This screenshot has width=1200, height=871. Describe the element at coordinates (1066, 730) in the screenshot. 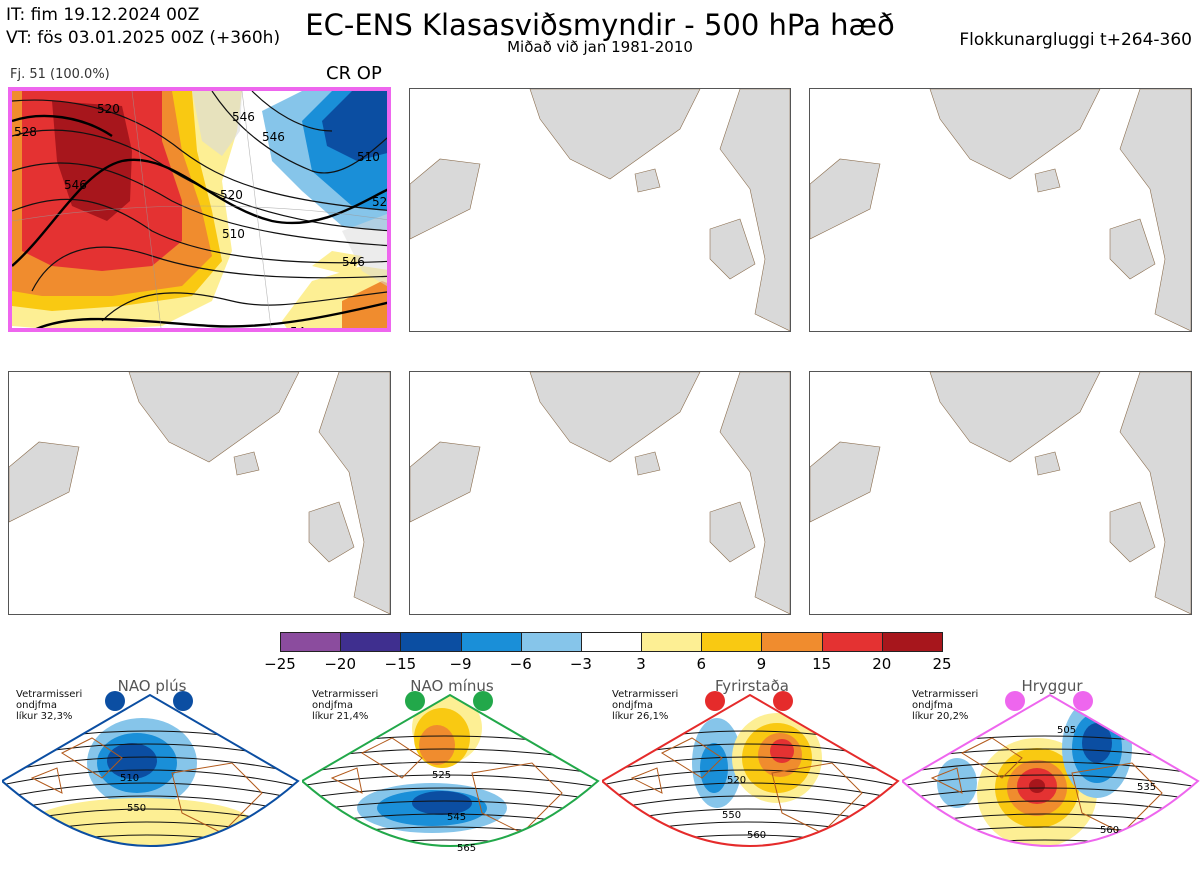

I see `contour-label: 505` at that location.